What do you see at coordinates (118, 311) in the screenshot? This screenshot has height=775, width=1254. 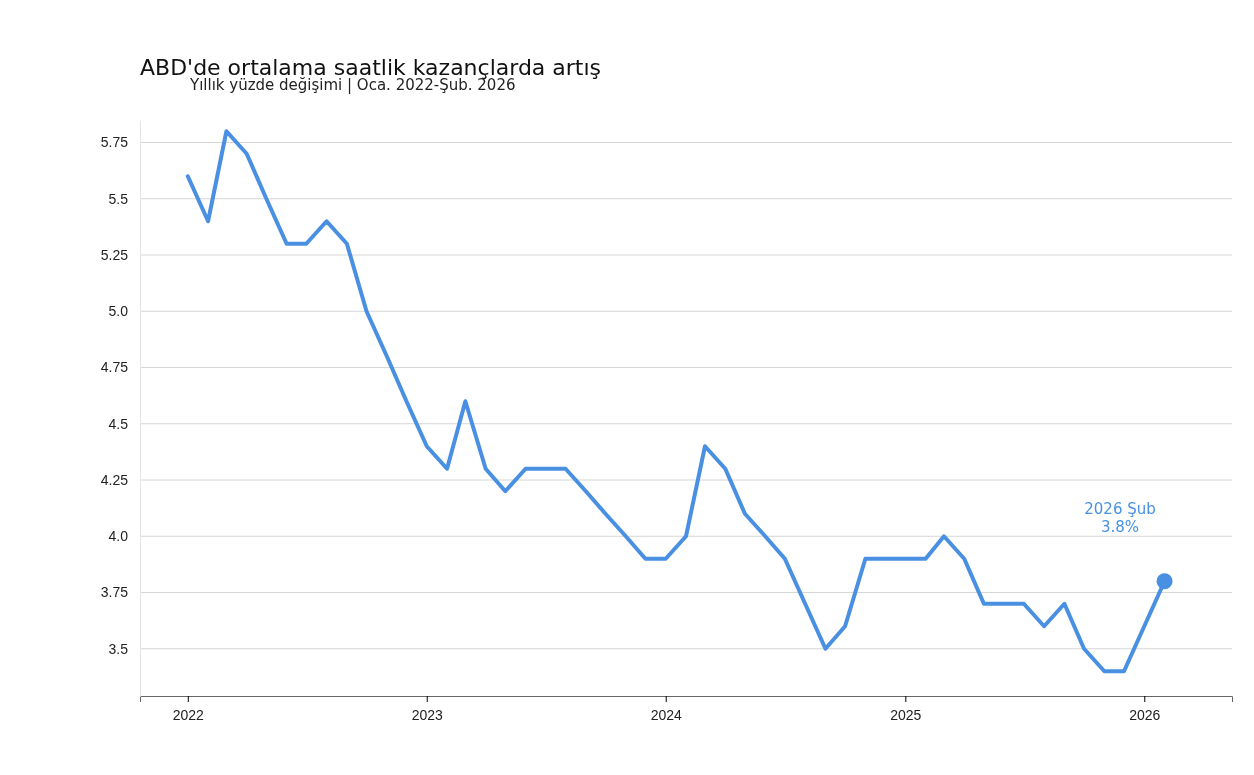 I see `y-tick-label: 5.0` at bounding box center [118, 311].